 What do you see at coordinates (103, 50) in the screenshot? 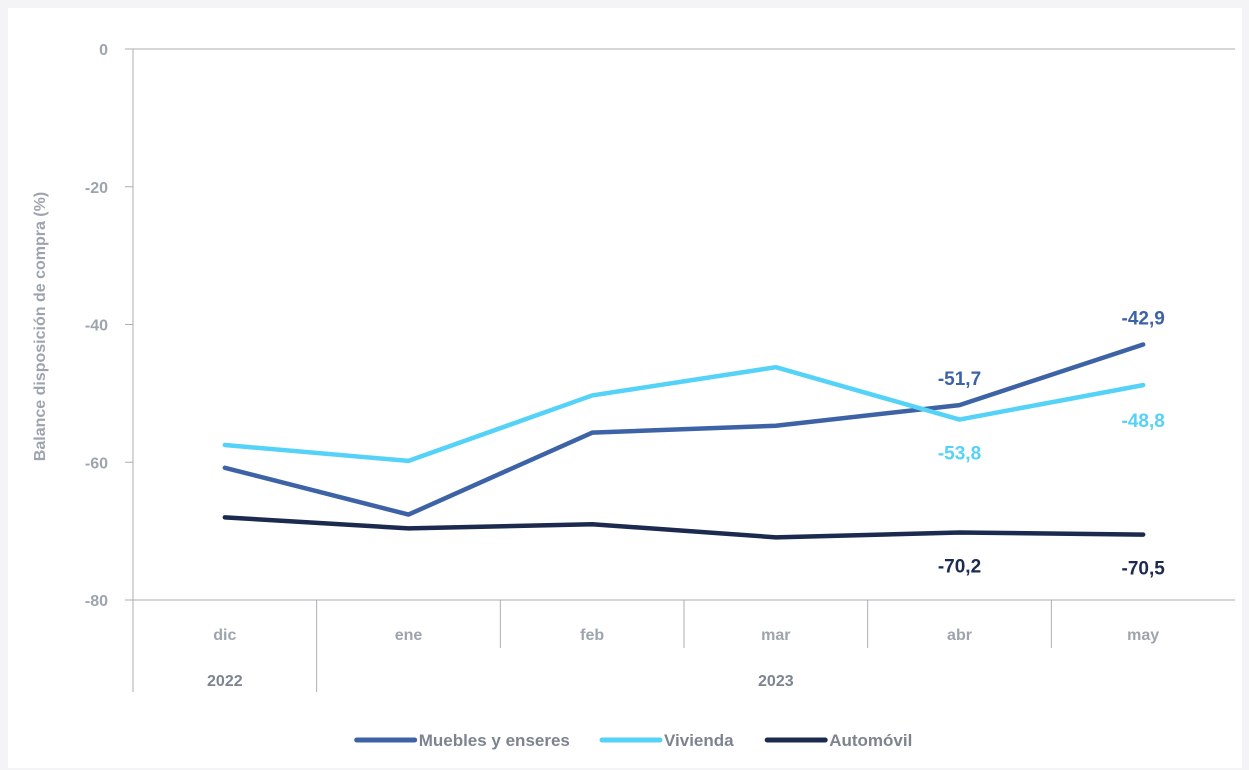
I see `y-tick-label: 0` at bounding box center [103, 50].